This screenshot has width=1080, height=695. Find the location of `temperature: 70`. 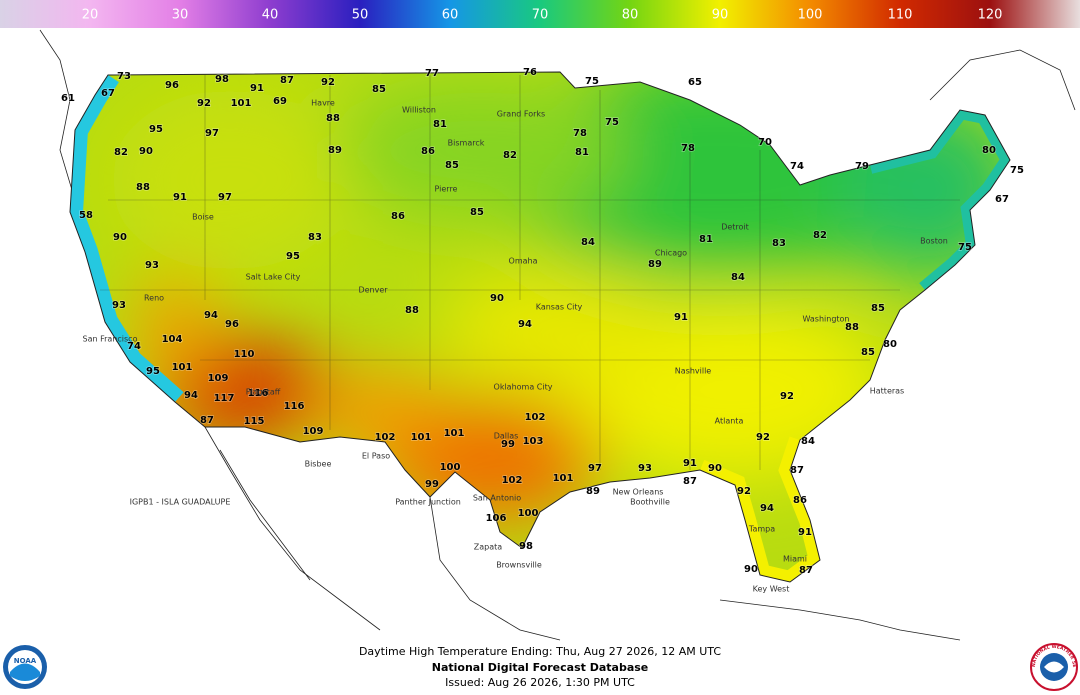

temperature: 70 is located at coordinates (765, 142).